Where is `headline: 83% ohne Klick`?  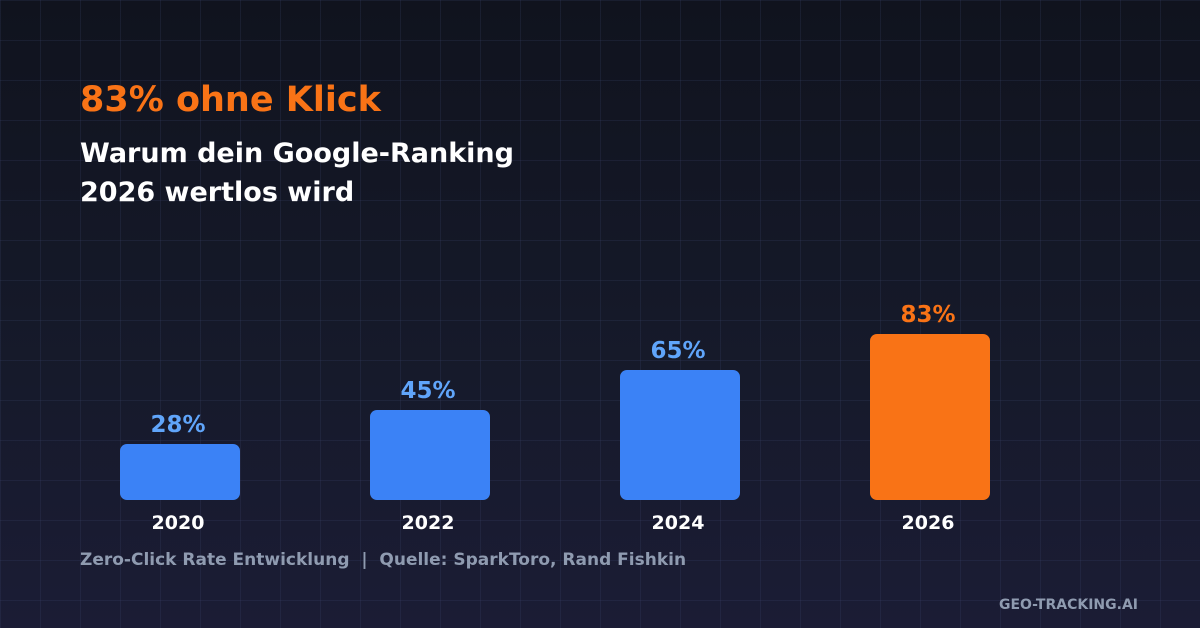
headline: 83% ohne Klick is located at coordinates (230, 100).